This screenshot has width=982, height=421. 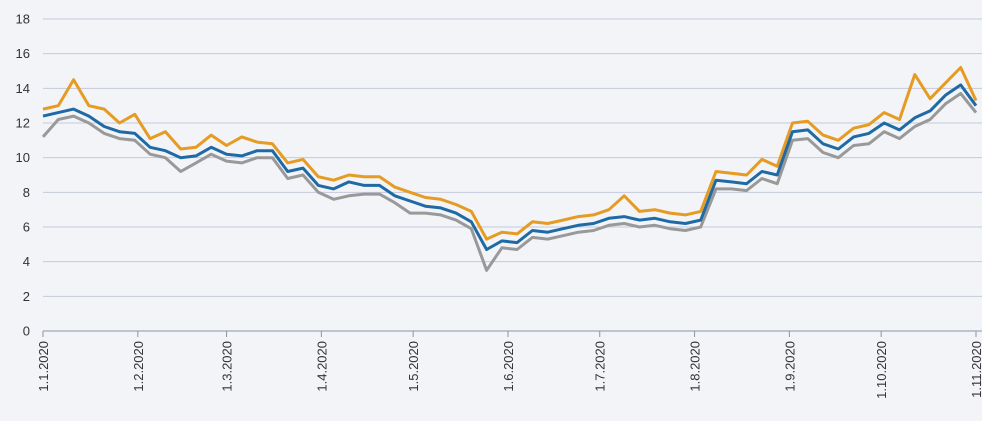 What do you see at coordinates (975, 369) in the screenshot?
I see `x-tick-label: 1.11.2020` at bounding box center [975, 369].